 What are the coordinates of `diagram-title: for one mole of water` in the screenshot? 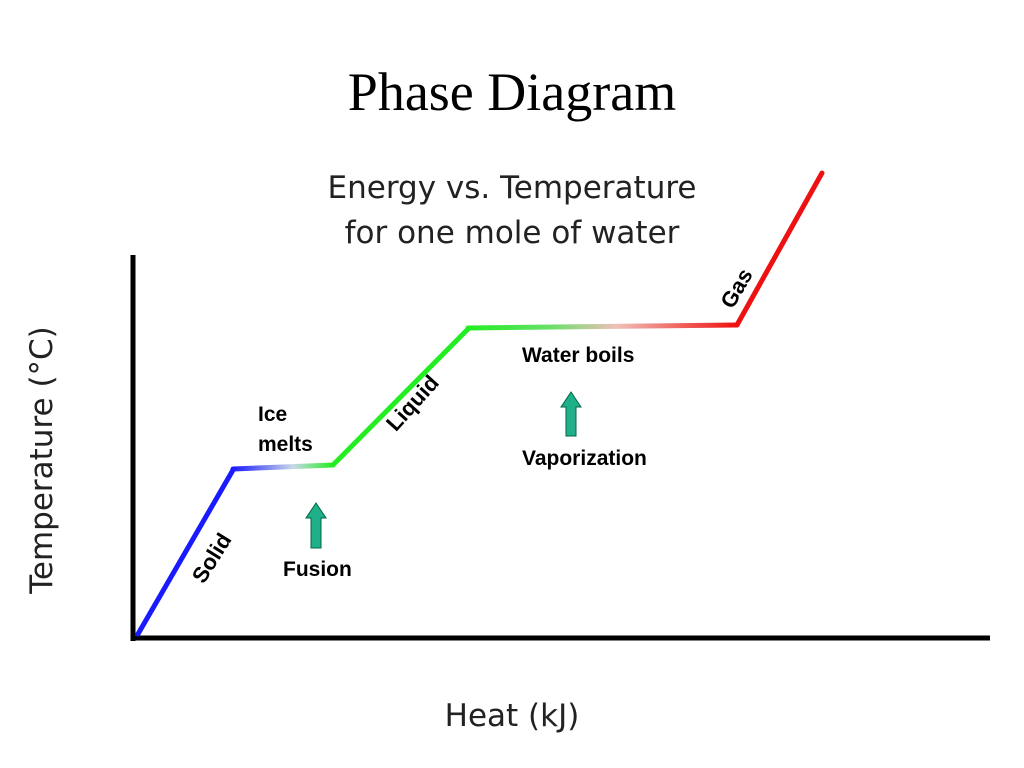 It's located at (512, 233).